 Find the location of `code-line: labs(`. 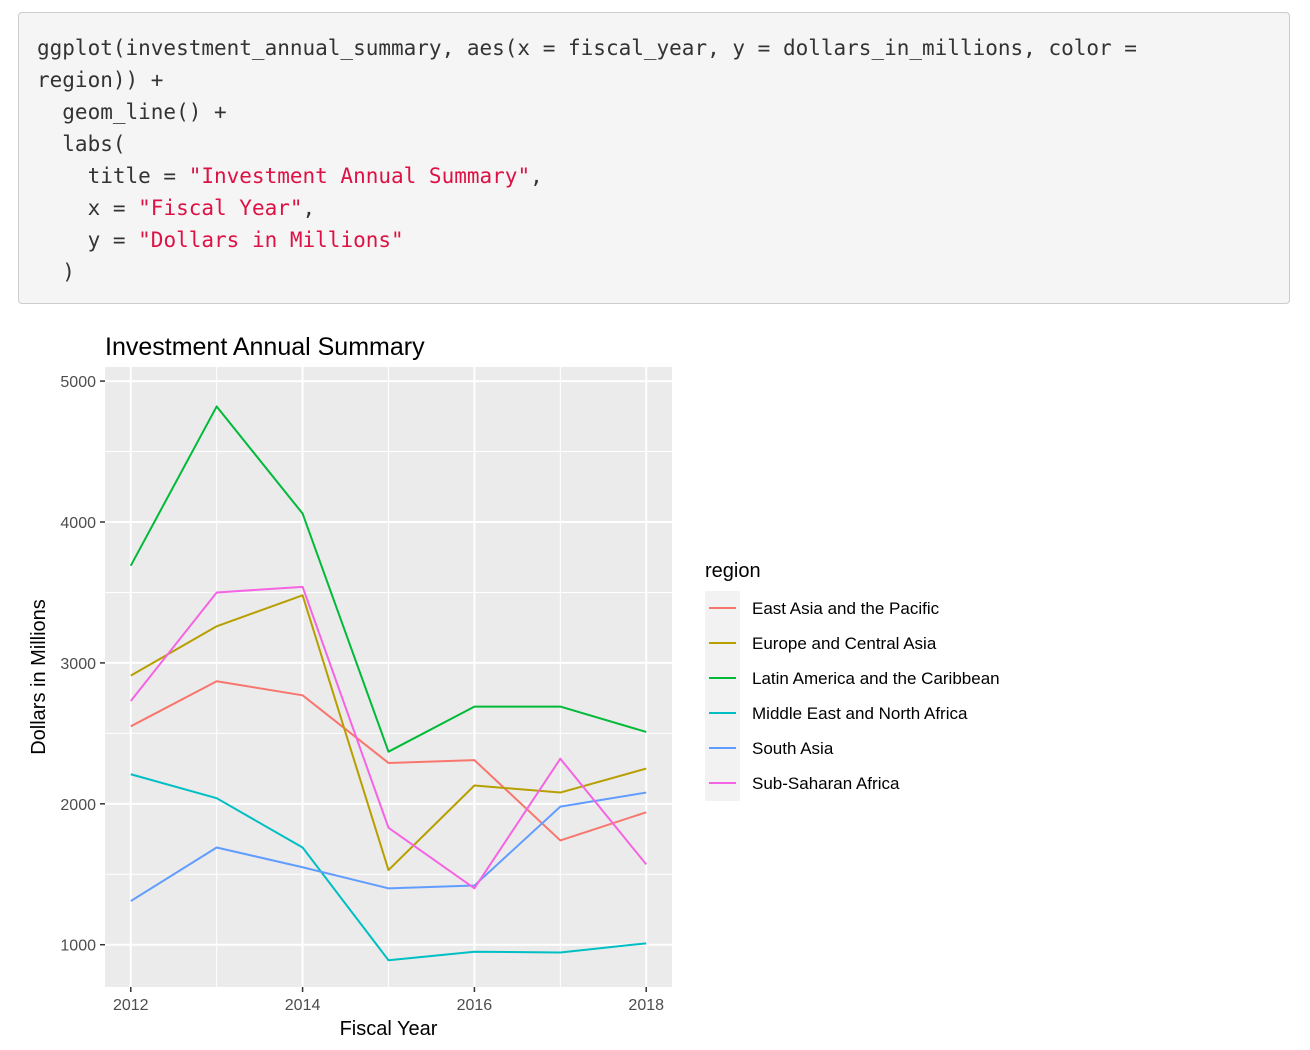

code-line: labs( is located at coordinates (654, 144).